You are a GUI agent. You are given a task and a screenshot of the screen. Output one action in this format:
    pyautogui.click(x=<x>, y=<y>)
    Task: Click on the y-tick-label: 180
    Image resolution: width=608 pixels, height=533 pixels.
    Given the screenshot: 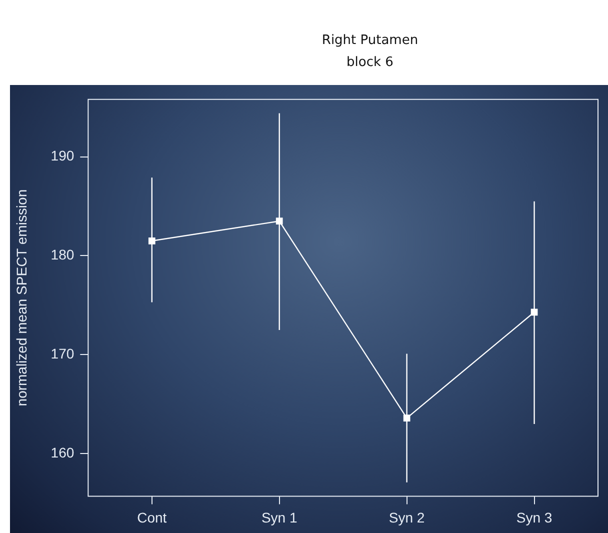 What is the action you would take?
    pyautogui.click(x=62, y=254)
    